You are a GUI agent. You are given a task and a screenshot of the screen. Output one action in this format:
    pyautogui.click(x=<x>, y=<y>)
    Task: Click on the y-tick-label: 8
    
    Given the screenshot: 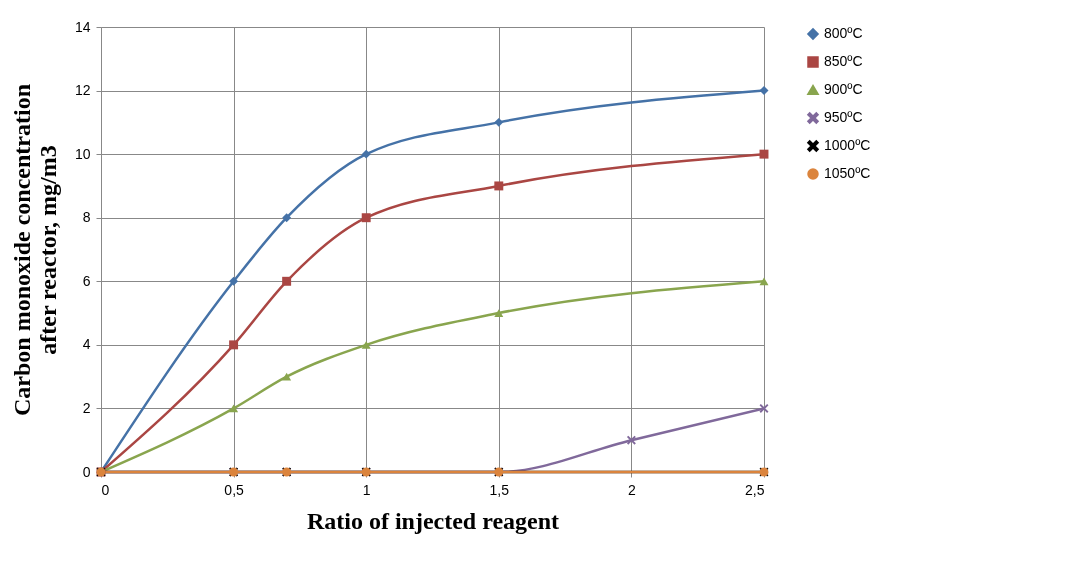 What is the action you would take?
    pyautogui.click(x=86, y=217)
    